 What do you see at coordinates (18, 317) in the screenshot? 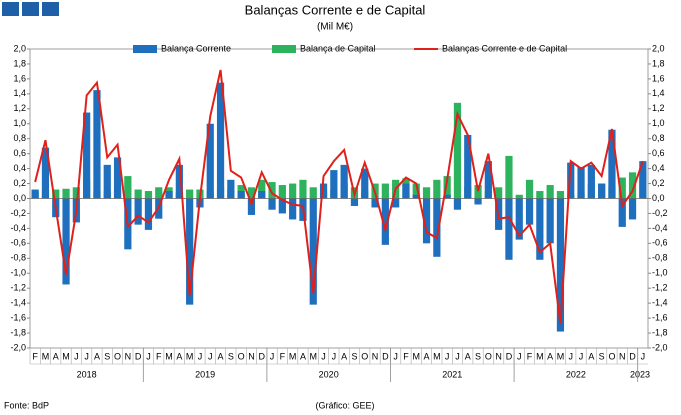
I see `y-tick-label: -1,6` at bounding box center [18, 317].